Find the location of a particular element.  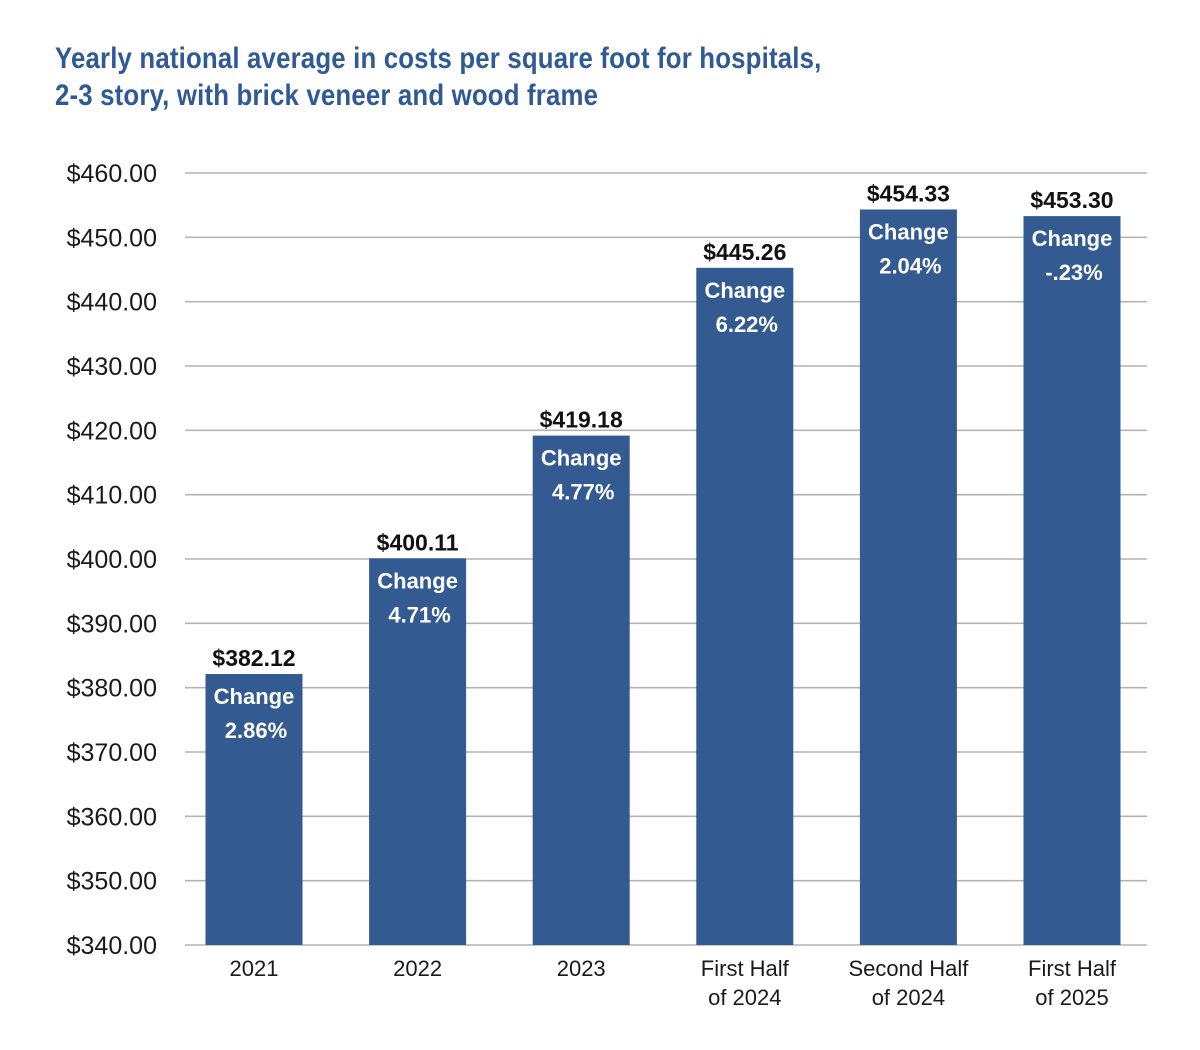

y-tick-label: $400.00 is located at coordinates (112, 560).